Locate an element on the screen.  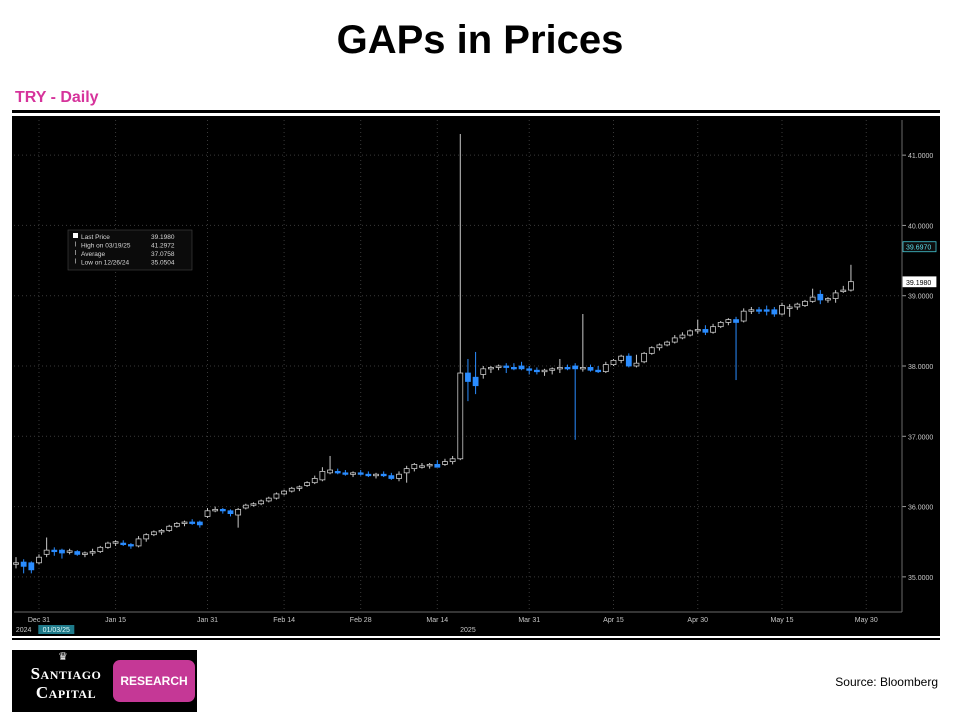
x-tick-label: Jan 31 is located at coordinates (207, 620).